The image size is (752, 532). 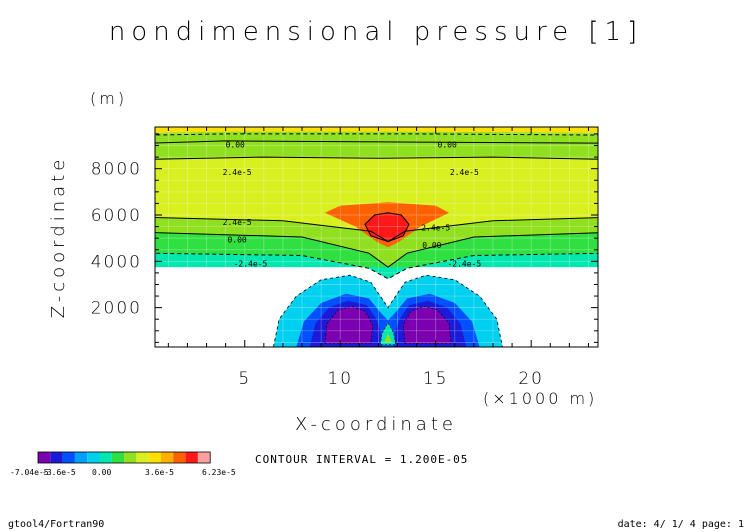 What do you see at coordinates (340, 379) in the screenshot?
I see `x-tick-label: 10` at bounding box center [340, 379].